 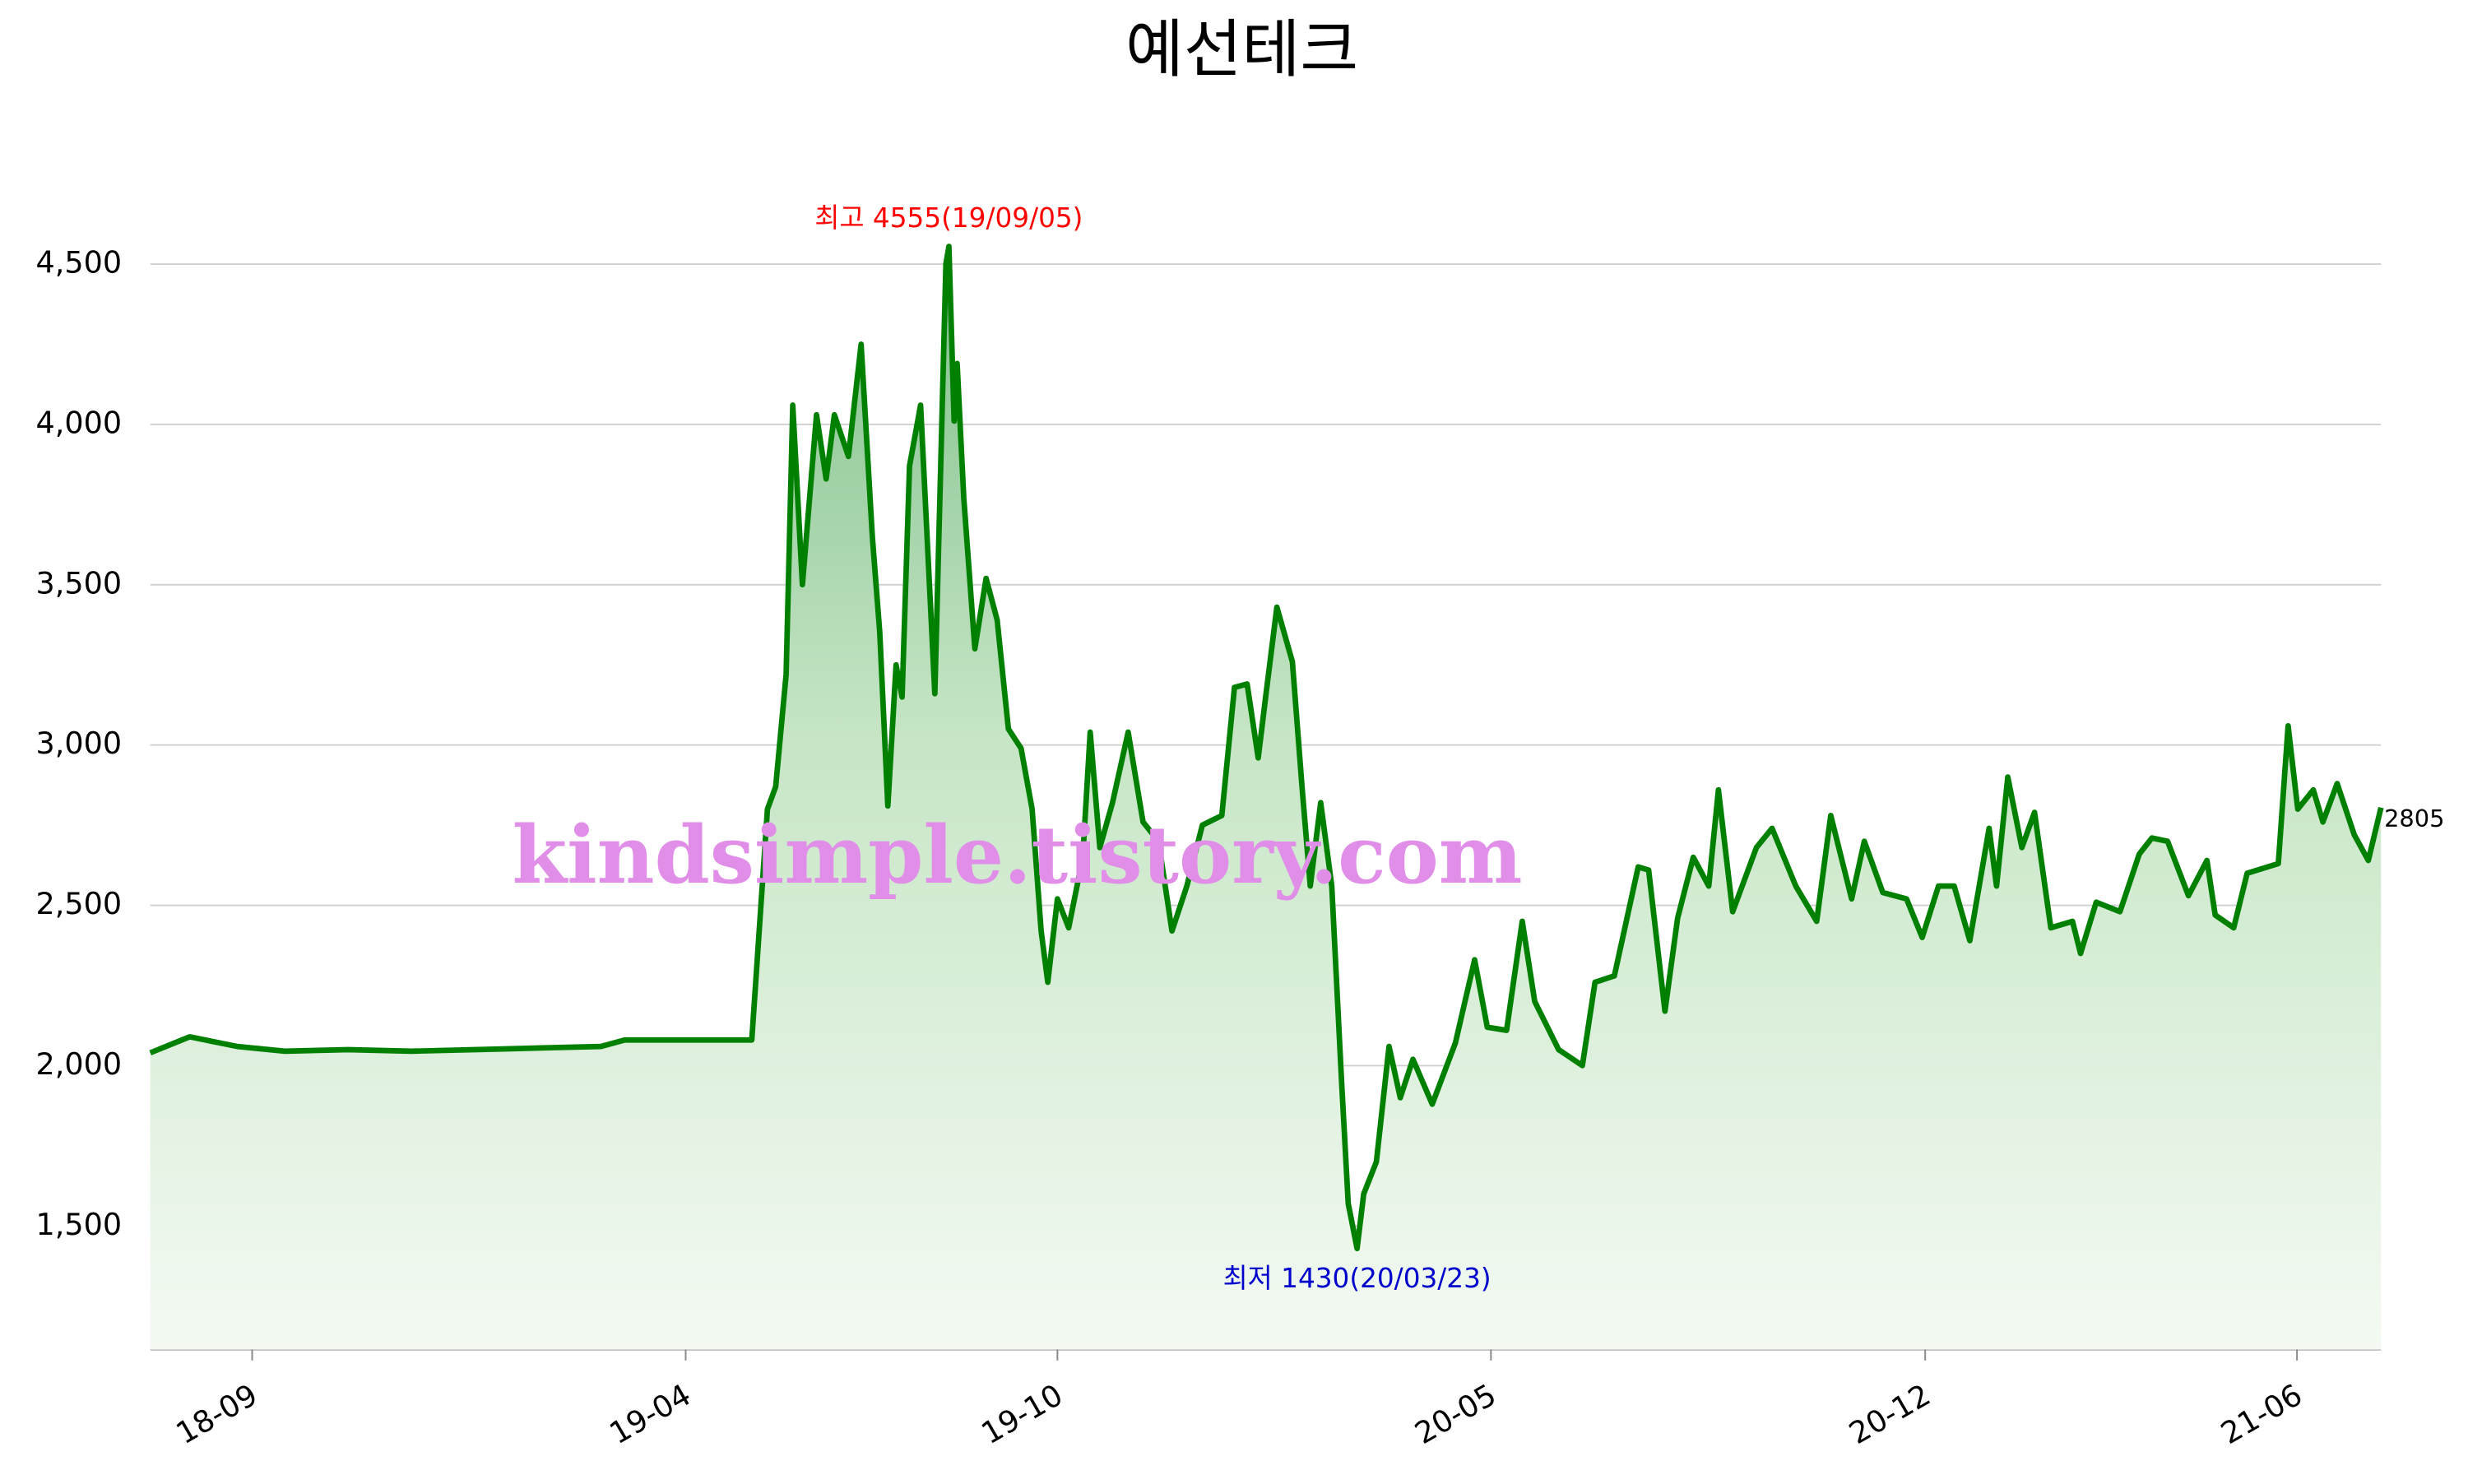 I want to click on y-tick-label: 3,500, so click(x=79, y=583).